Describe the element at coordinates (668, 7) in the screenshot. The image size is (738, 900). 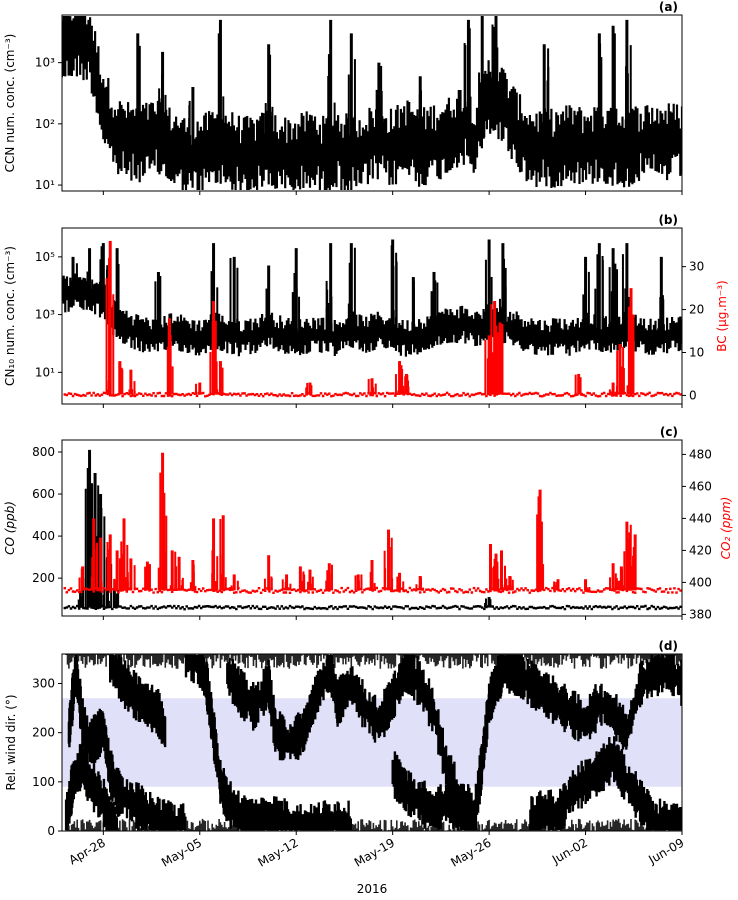
I see `panel-label: (a)` at that location.